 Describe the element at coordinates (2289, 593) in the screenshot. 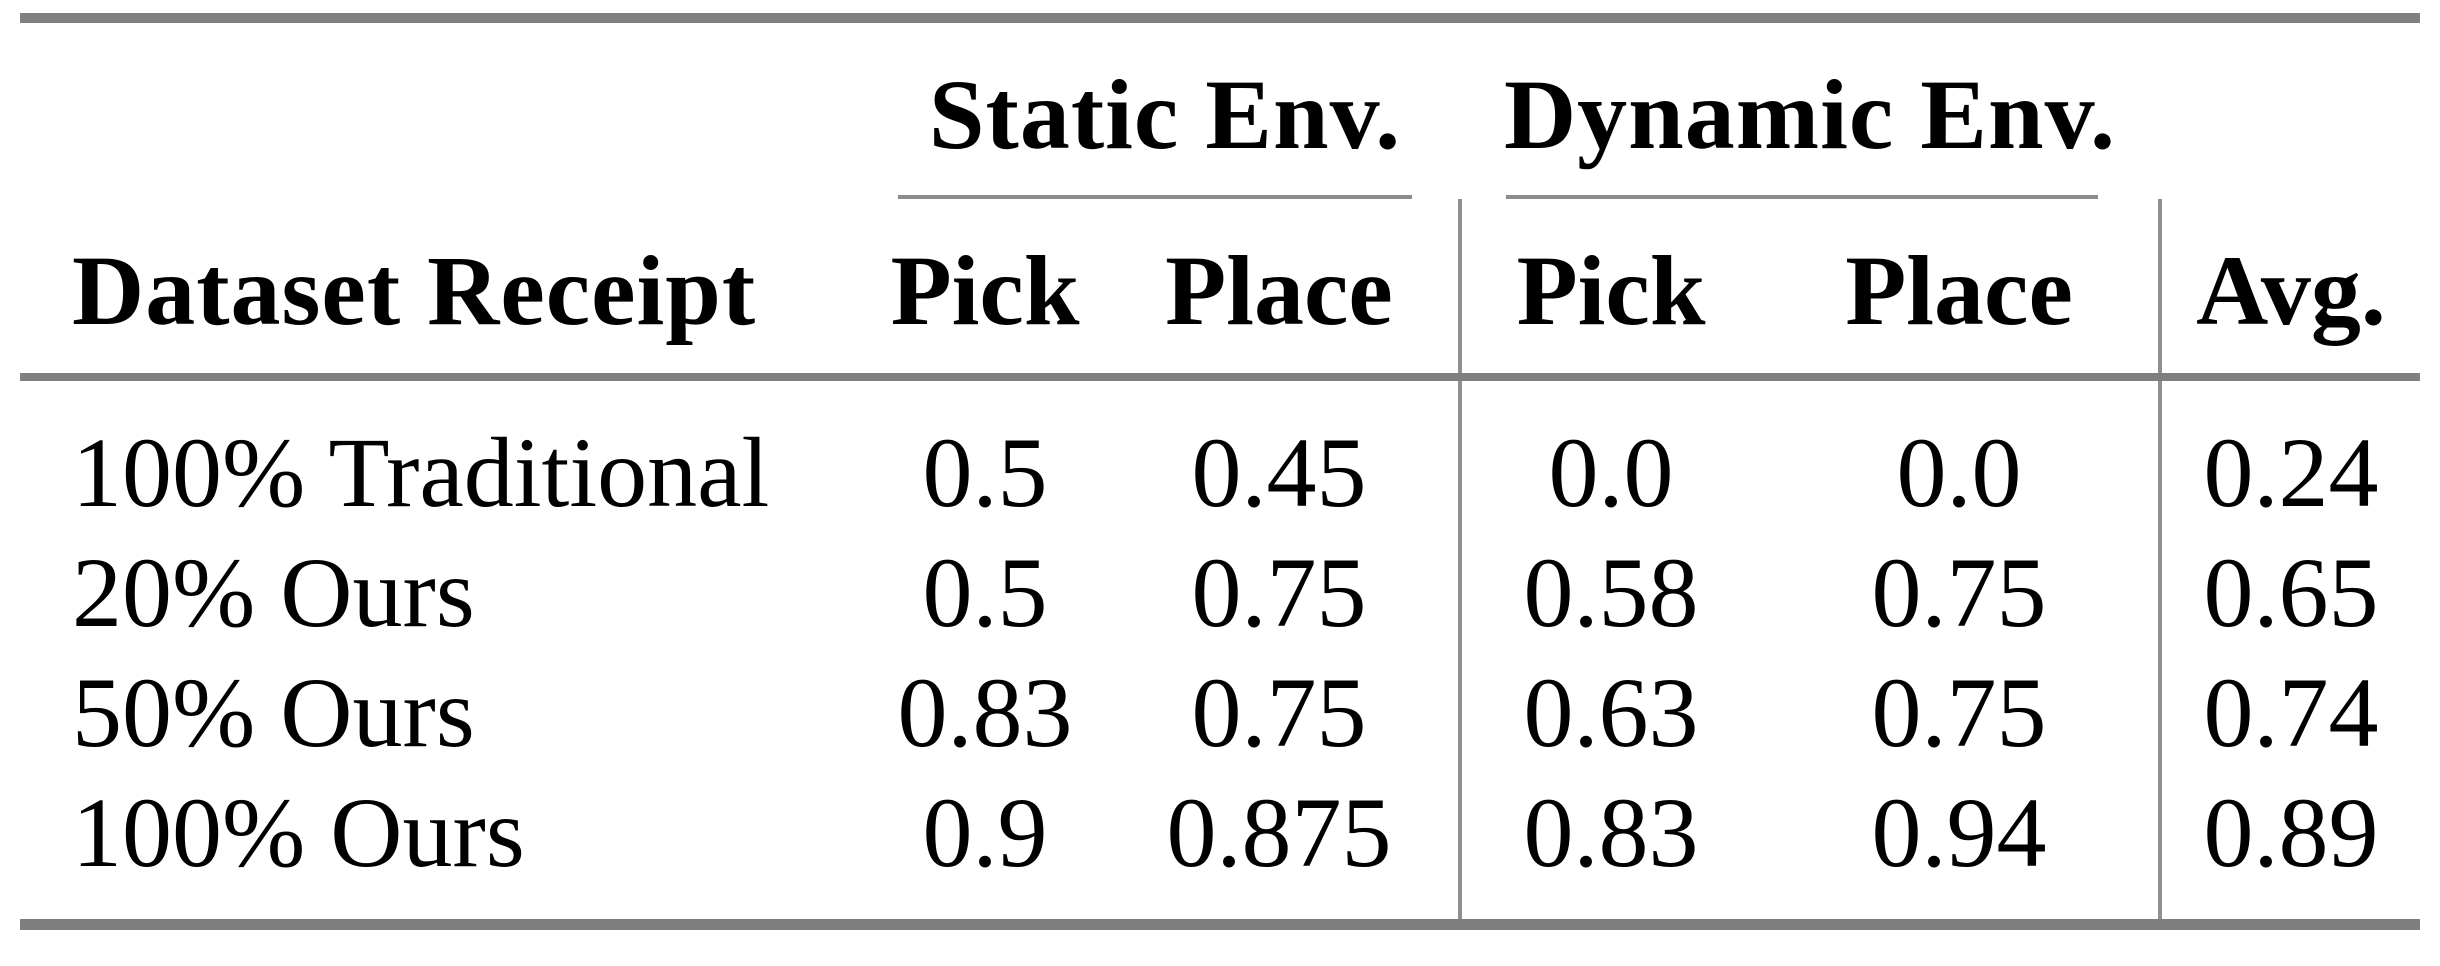

I see `cell-avg: 0.65` at that location.